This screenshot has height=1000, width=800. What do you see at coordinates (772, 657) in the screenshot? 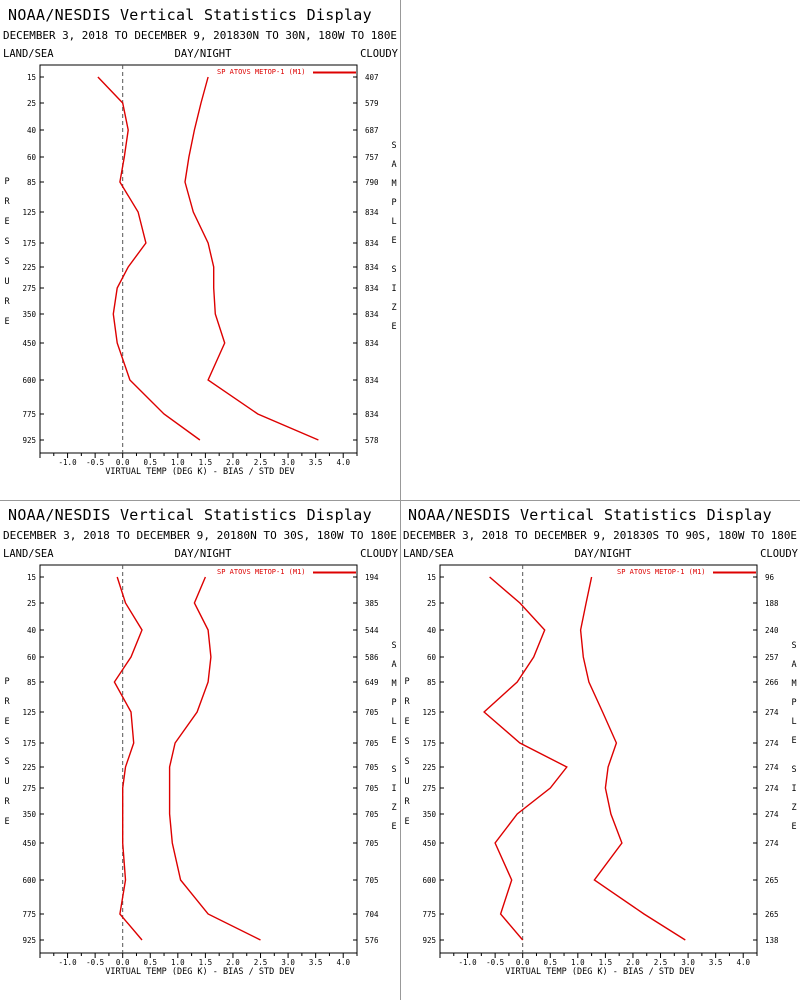
I see `sample-size-label: 257` at bounding box center [772, 657].